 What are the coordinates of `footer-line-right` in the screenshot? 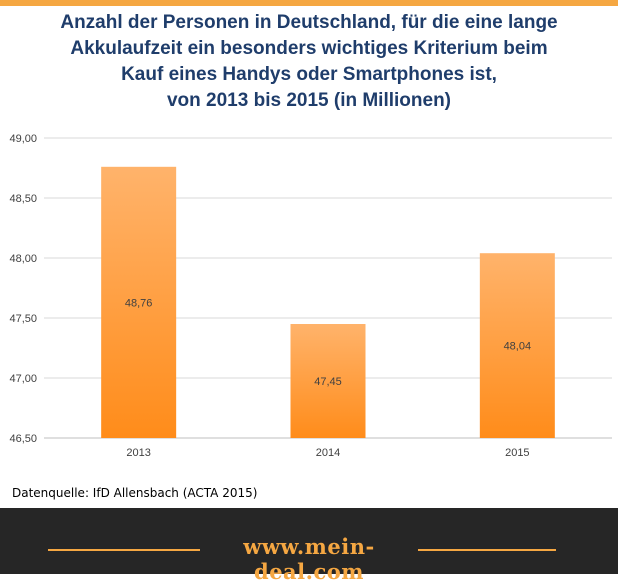 It's located at (487, 550).